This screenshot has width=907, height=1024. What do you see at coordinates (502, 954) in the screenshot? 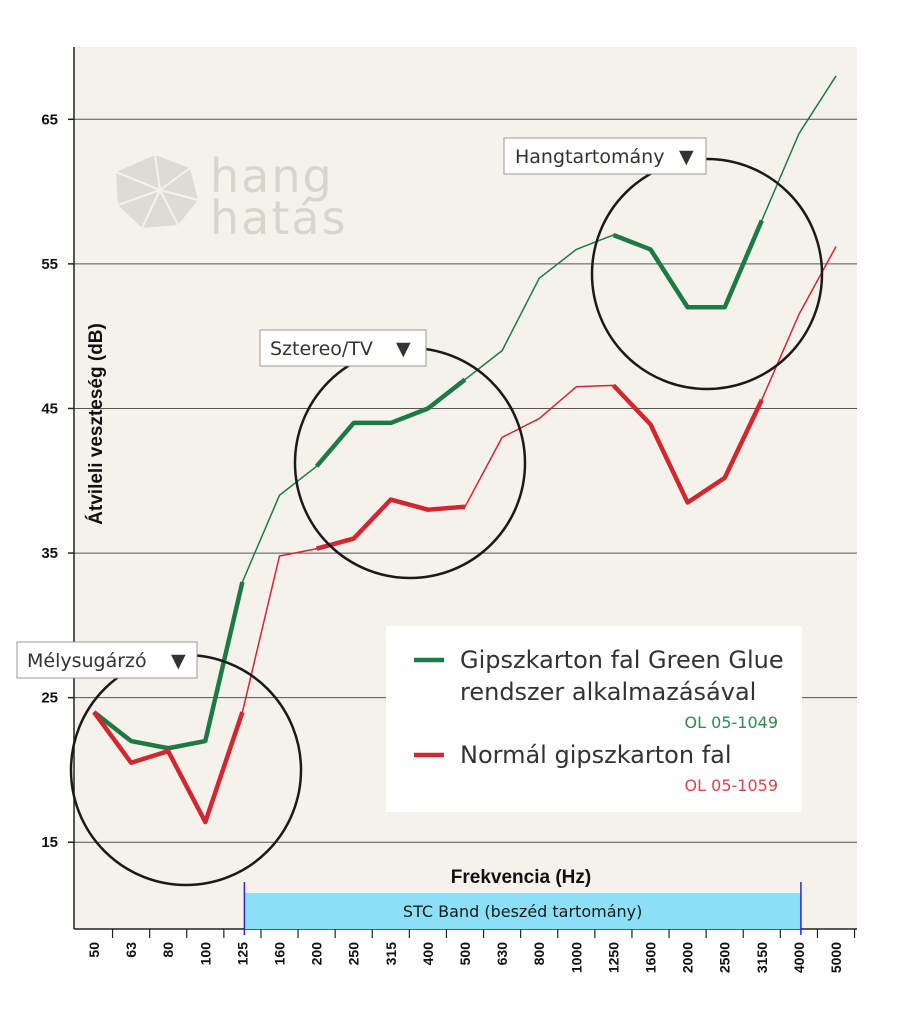
I see `x-tick-label-630: 630` at bounding box center [502, 954].